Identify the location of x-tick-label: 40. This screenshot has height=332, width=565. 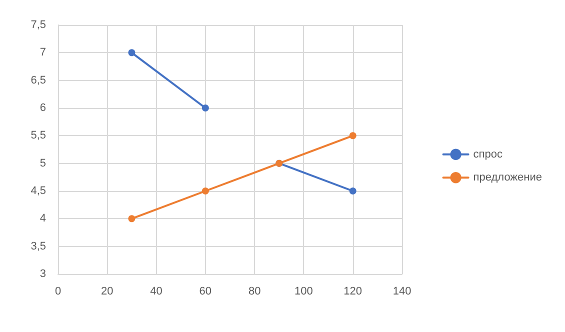
(156, 292).